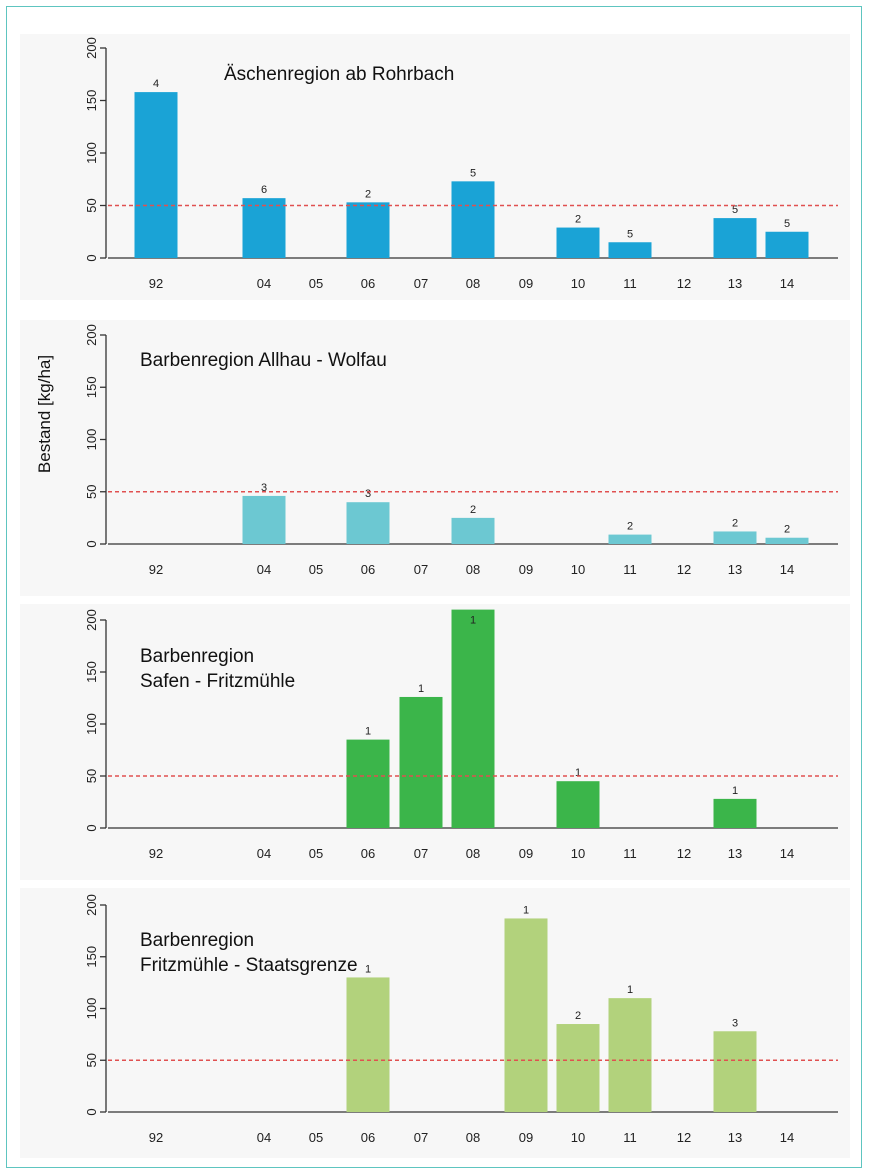  Describe the element at coordinates (339, 74) in the screenshot. I see `panel-title: Äschenregion ab Rohrbach` at that location.